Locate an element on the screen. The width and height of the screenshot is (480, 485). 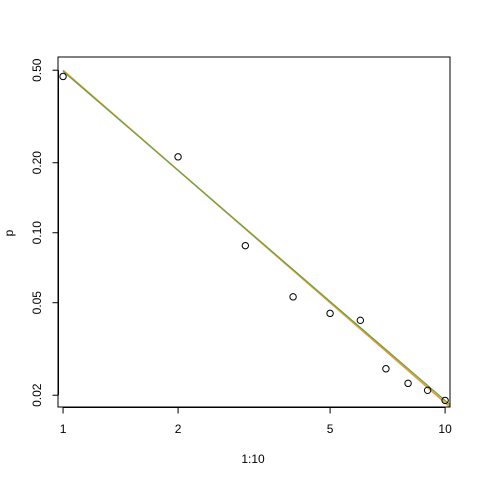
y-tick-label: 0.20 is located at coordinates (37, 163).